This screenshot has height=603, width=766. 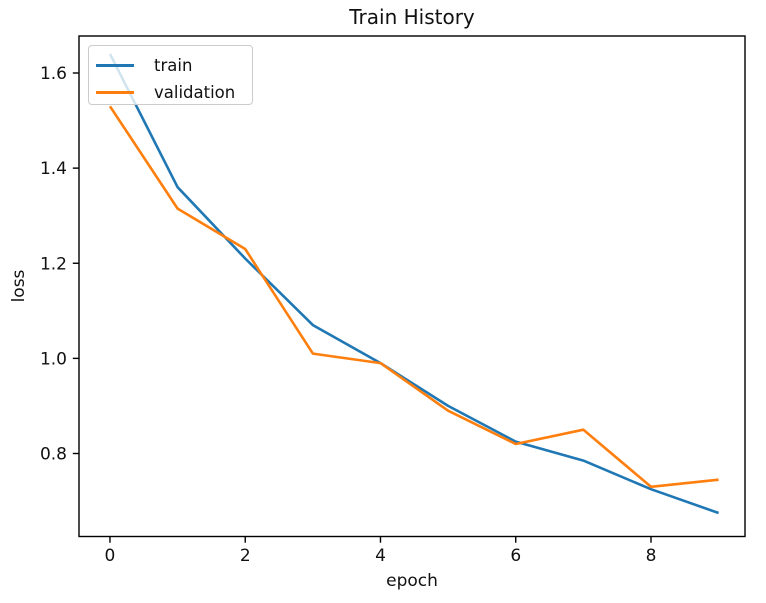 What do you see at coordinates (115, 65) in the screenshot?
I see `train-line-swatch` at bounding box center [115, 65].